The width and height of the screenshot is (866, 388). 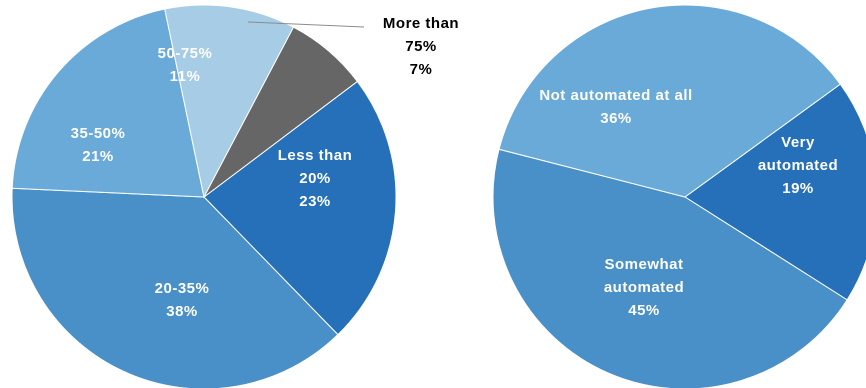 I want to click on left-slice-value-label-1: 38%, so click(x=182, y=311).